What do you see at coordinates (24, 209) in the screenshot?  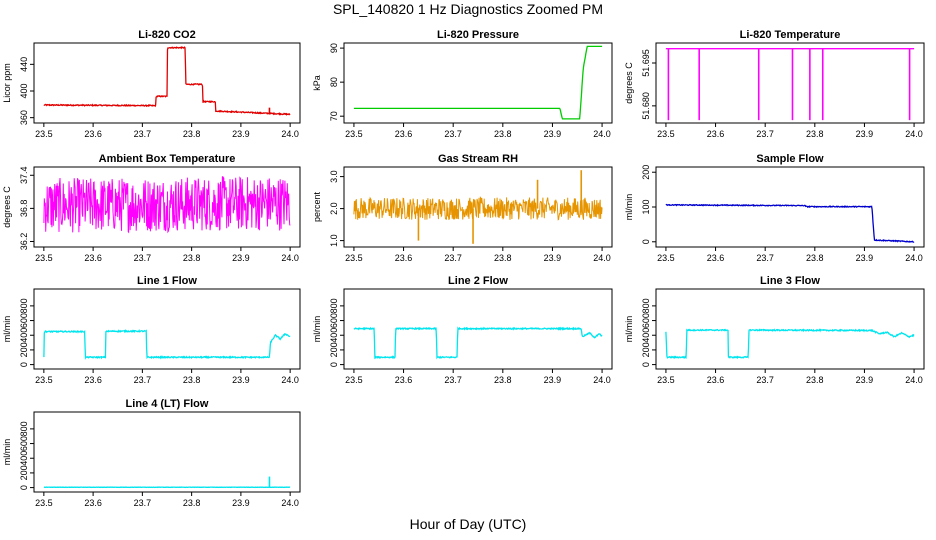 I see `y-tick-label: 36.8` at bounding box center [24, 209].